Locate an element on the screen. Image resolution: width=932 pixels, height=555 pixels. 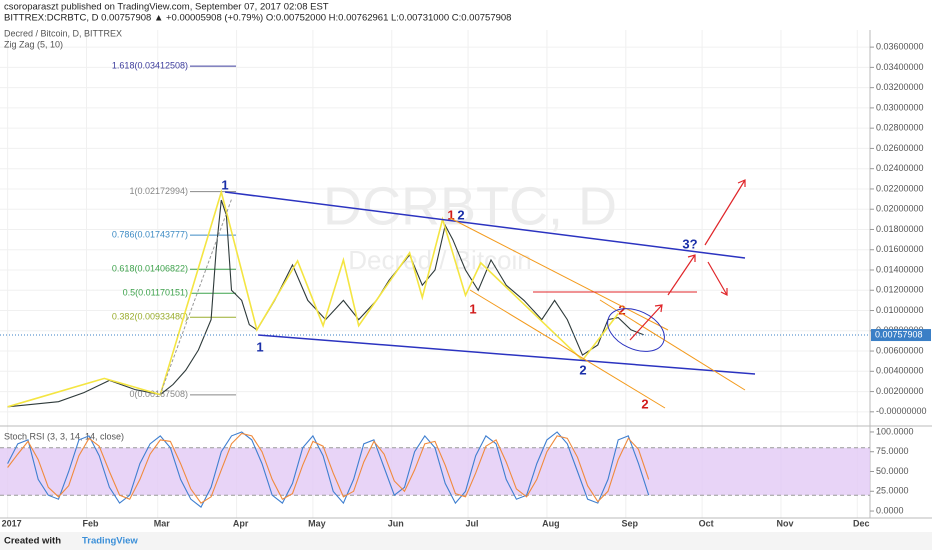
x-tick-label: Nov is located at coordinates (784, 523).